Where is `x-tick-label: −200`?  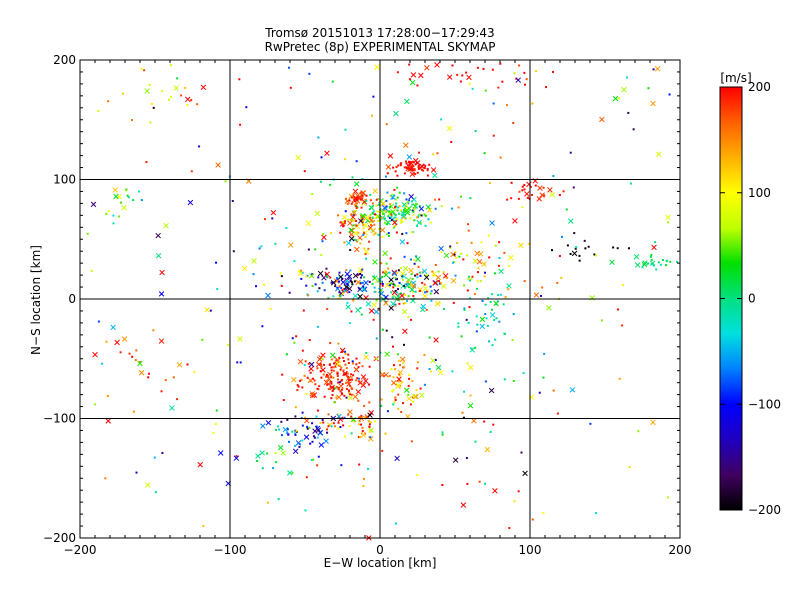 x-tick-label: −200 is located at coordinates (80, 550).